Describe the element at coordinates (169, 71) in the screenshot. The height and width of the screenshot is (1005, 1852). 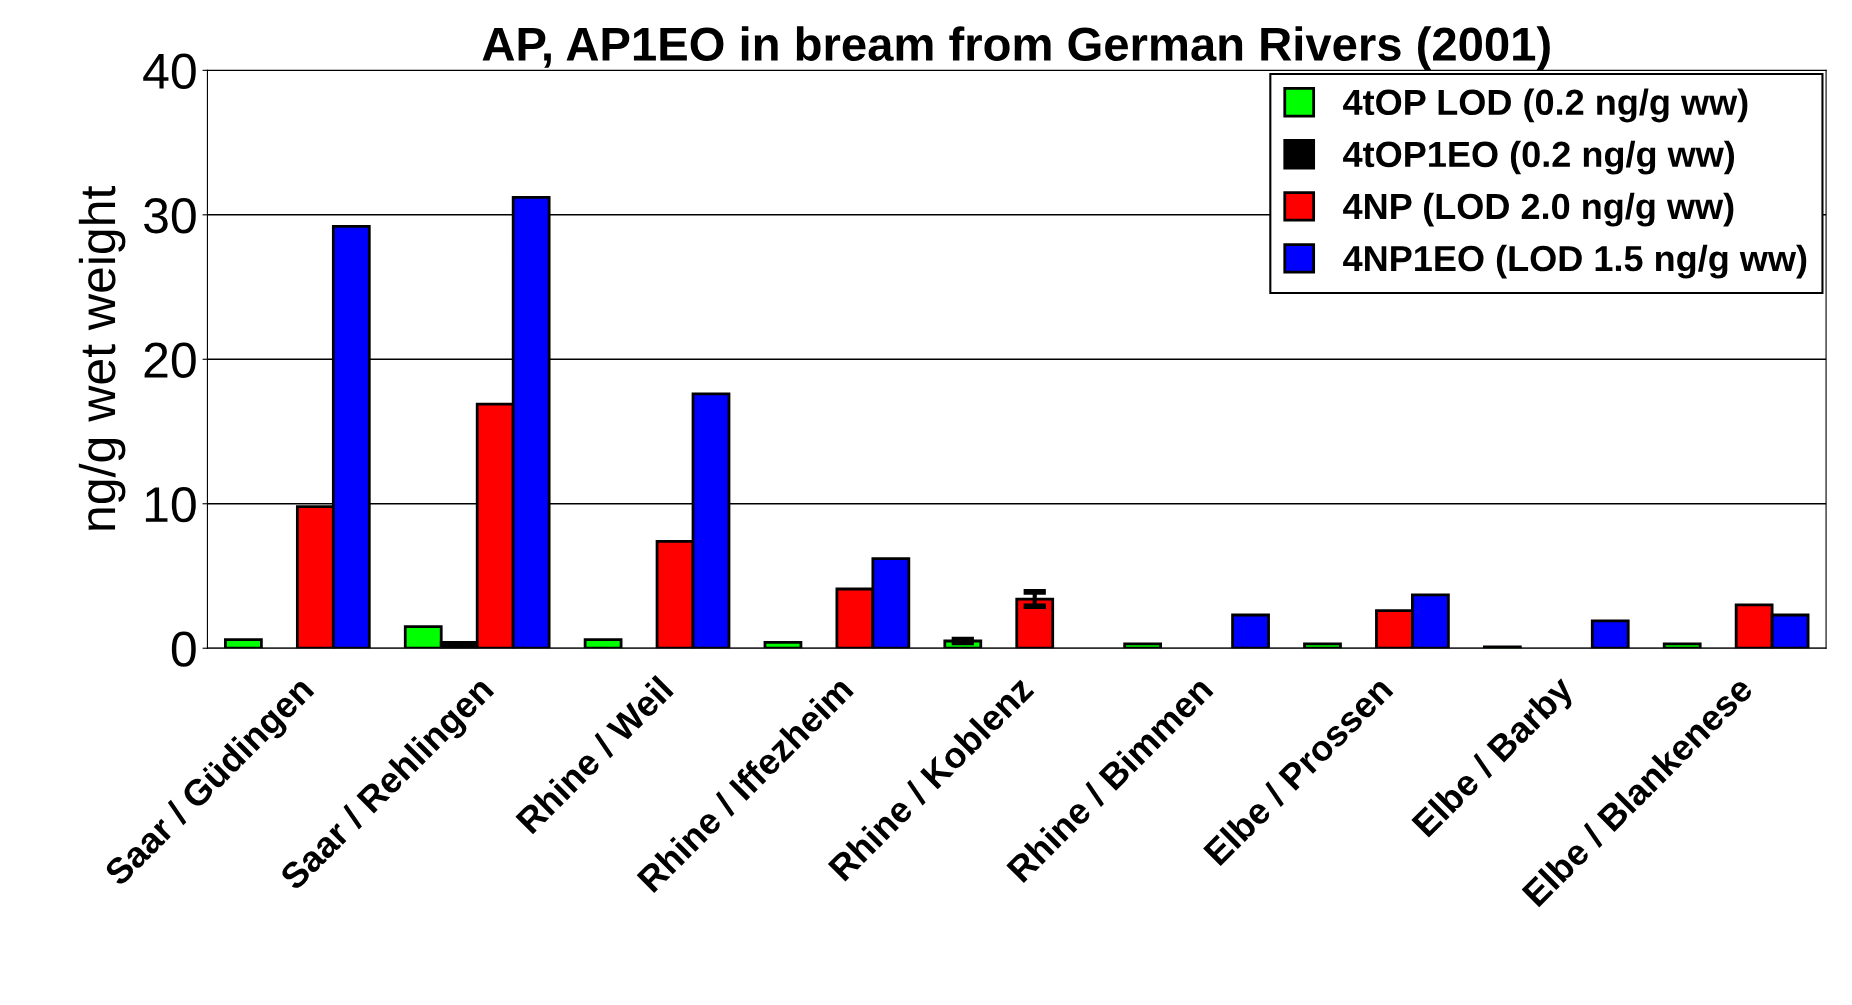
I see `y-tick-label: 40` at that location.